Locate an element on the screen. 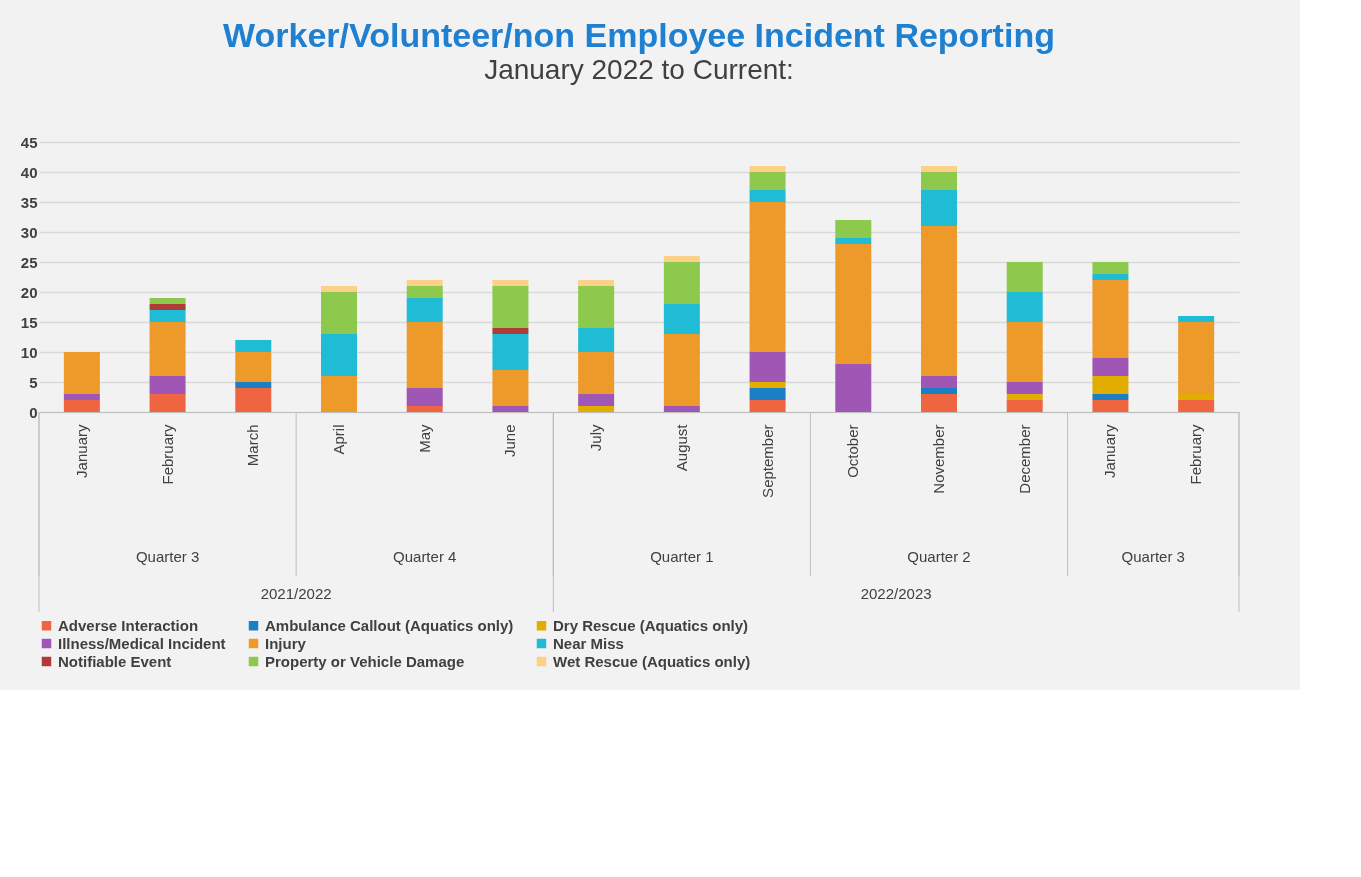 This screenshot has height=877, width=1361. legend-label: Illness/Medical Incident is located at coordinates (142, 643).